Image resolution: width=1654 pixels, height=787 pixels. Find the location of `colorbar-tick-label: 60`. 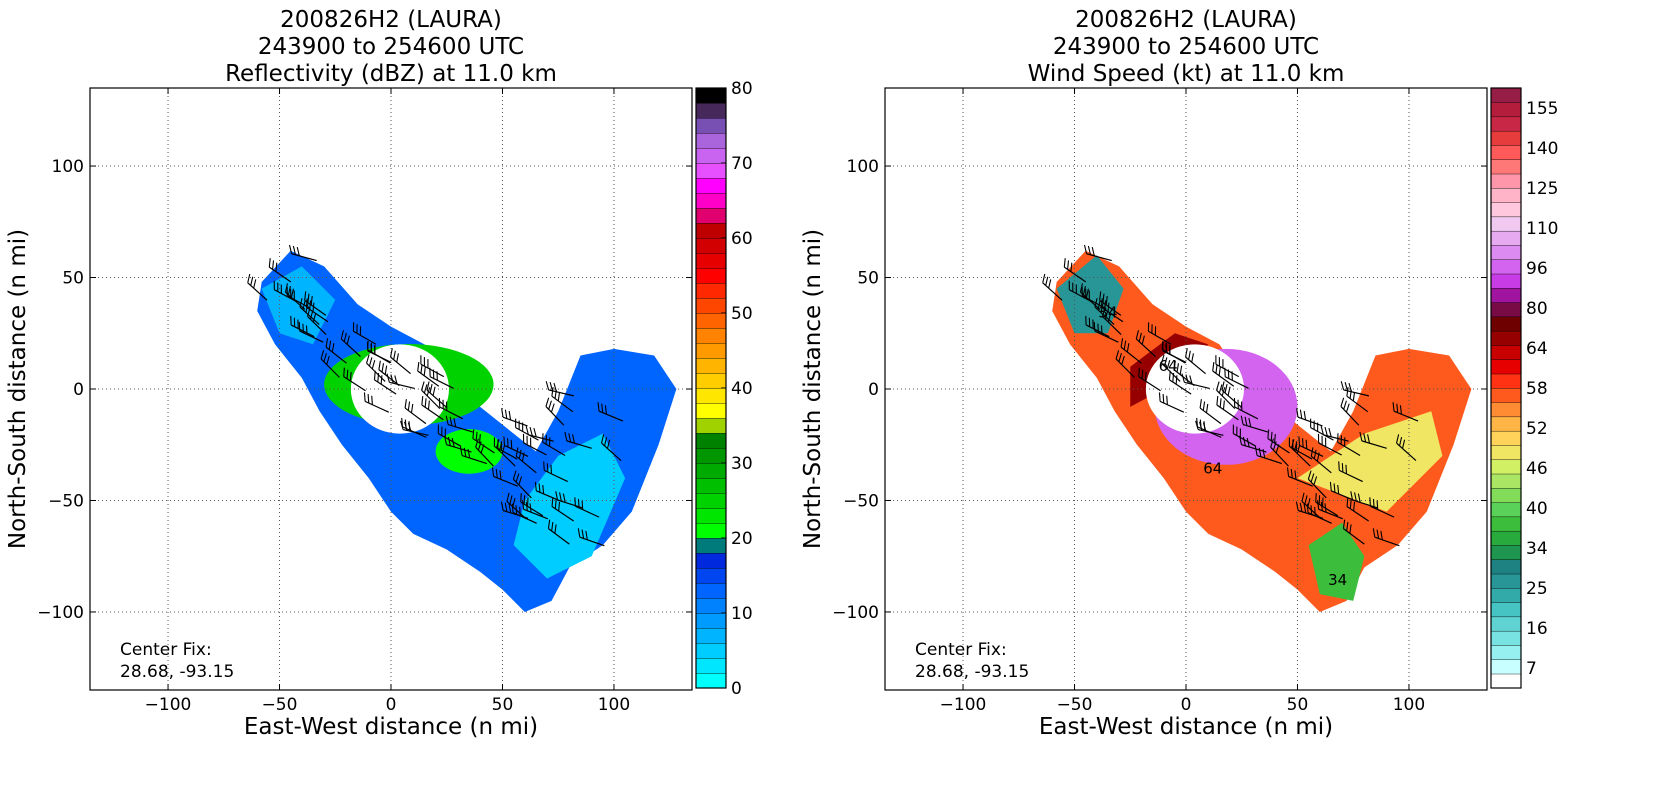

colorbar-tick-label: 60 is located at coordinates (742, 239).